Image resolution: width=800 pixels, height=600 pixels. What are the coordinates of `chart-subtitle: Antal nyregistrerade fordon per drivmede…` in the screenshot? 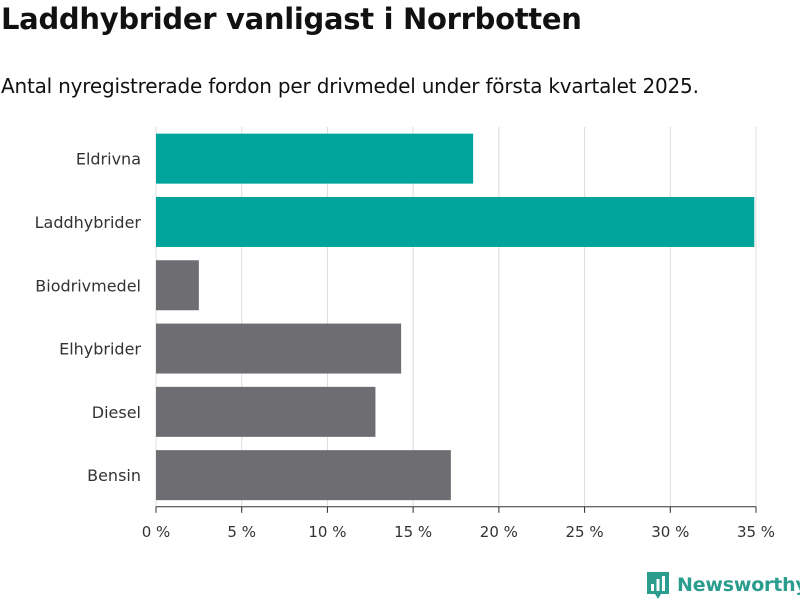 It's located at (350, 86).